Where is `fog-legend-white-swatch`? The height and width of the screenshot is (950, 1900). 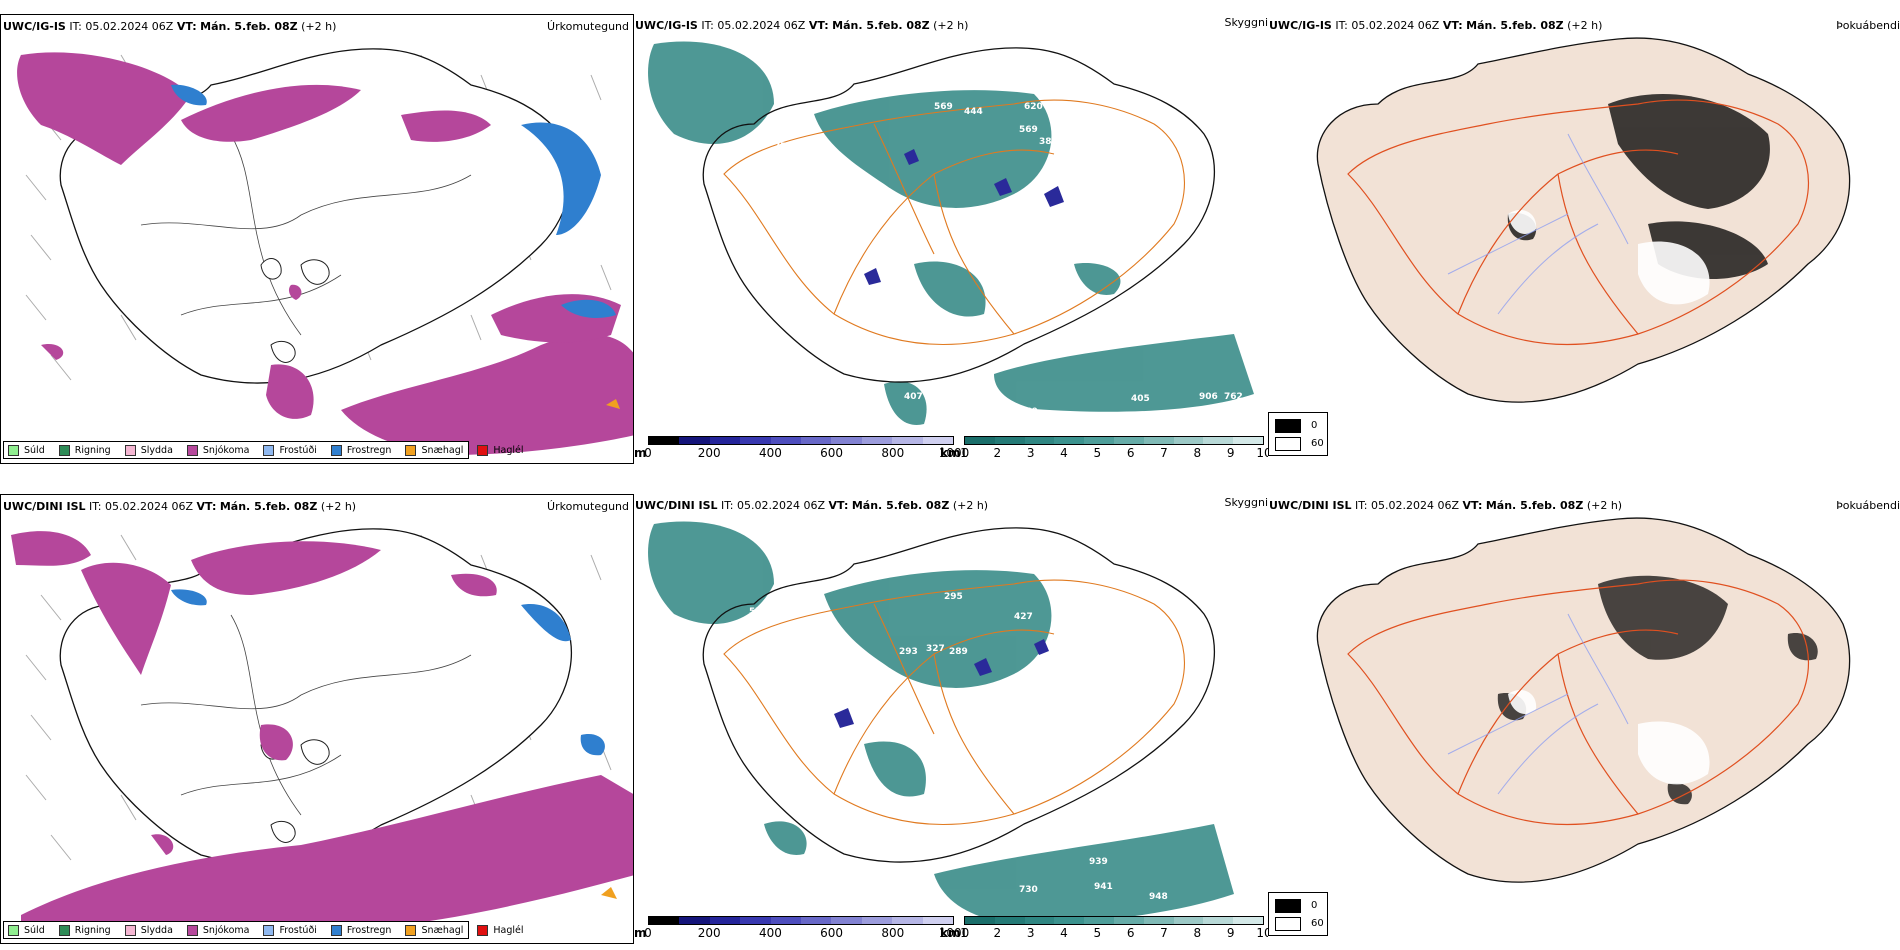 fog-legend-white-swatch is located at coordinates (1288, 924).